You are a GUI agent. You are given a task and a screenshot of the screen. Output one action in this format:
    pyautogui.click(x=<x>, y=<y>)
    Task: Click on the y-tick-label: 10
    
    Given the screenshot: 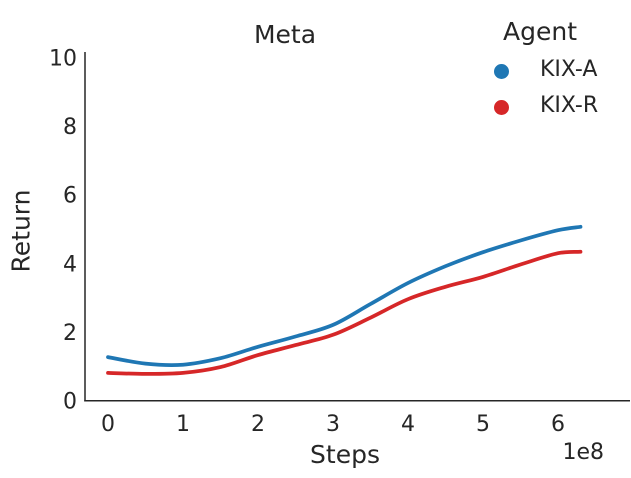 What is the action you would take?
    pyautogui.click(x=63, y=59)
    